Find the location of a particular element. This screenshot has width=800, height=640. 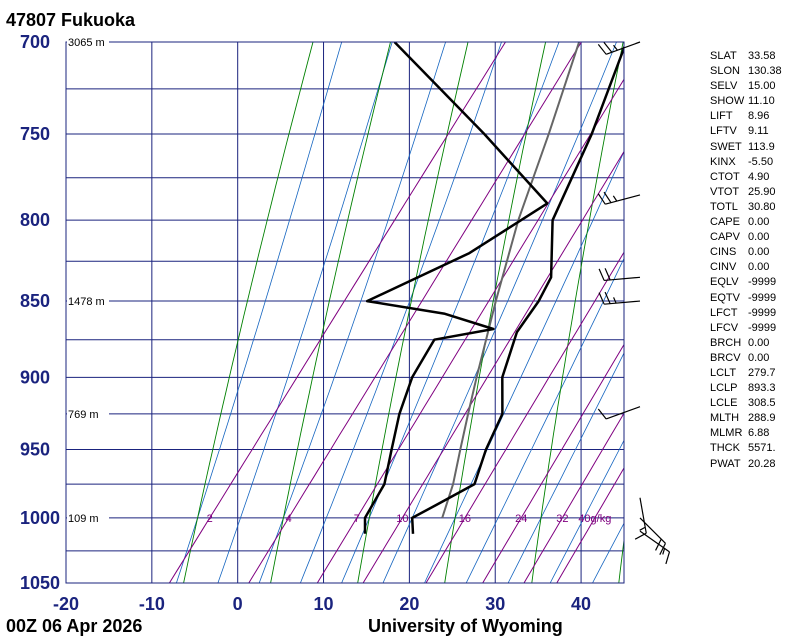

height-label: 769 m is located at coordinates (83, 415).